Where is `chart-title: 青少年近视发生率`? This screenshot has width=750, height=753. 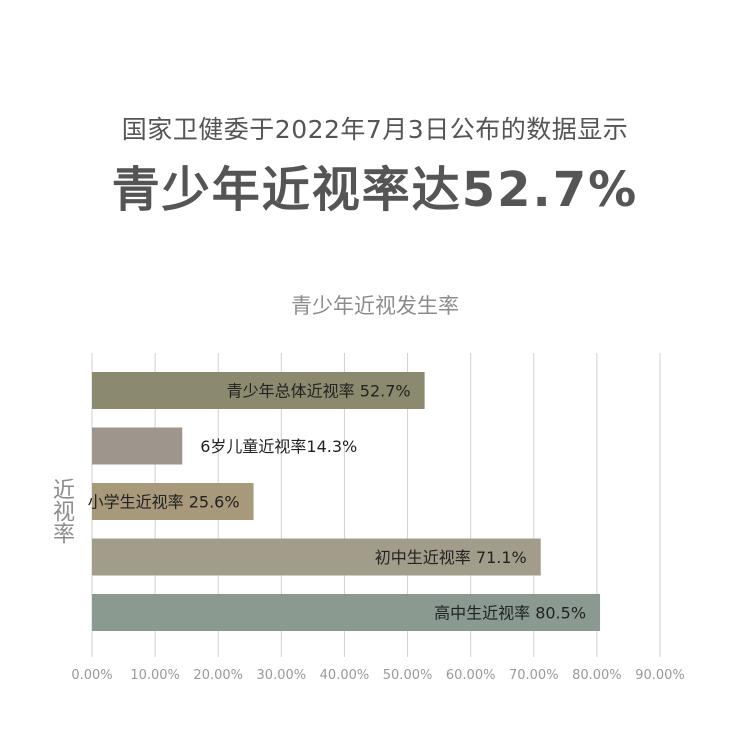 chart-title: 青少年近视发生率 is located at coordinates (375, 306).